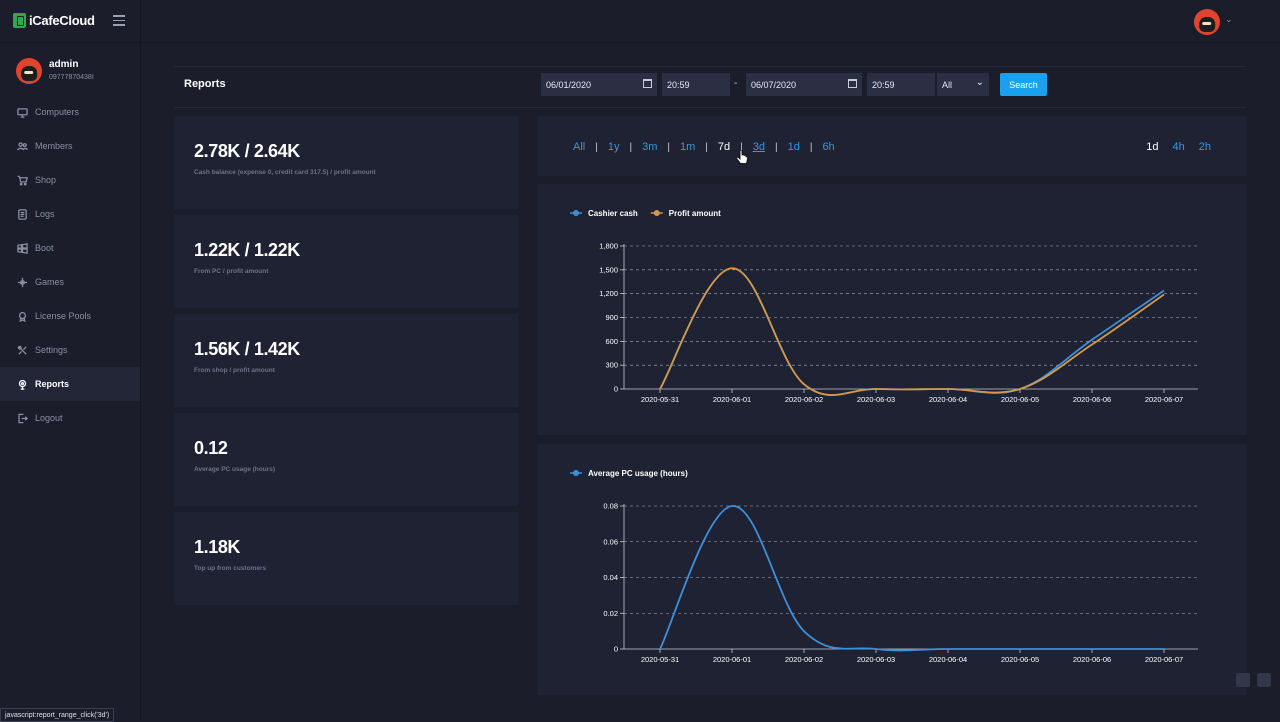 The height and width of the screenshot is (722, 1280). What do you see at coordinates (346, 459) in the screenshot?
I see `stat-card: 0.12 Average PC usage (hours)` at bounding box center [346, 459].